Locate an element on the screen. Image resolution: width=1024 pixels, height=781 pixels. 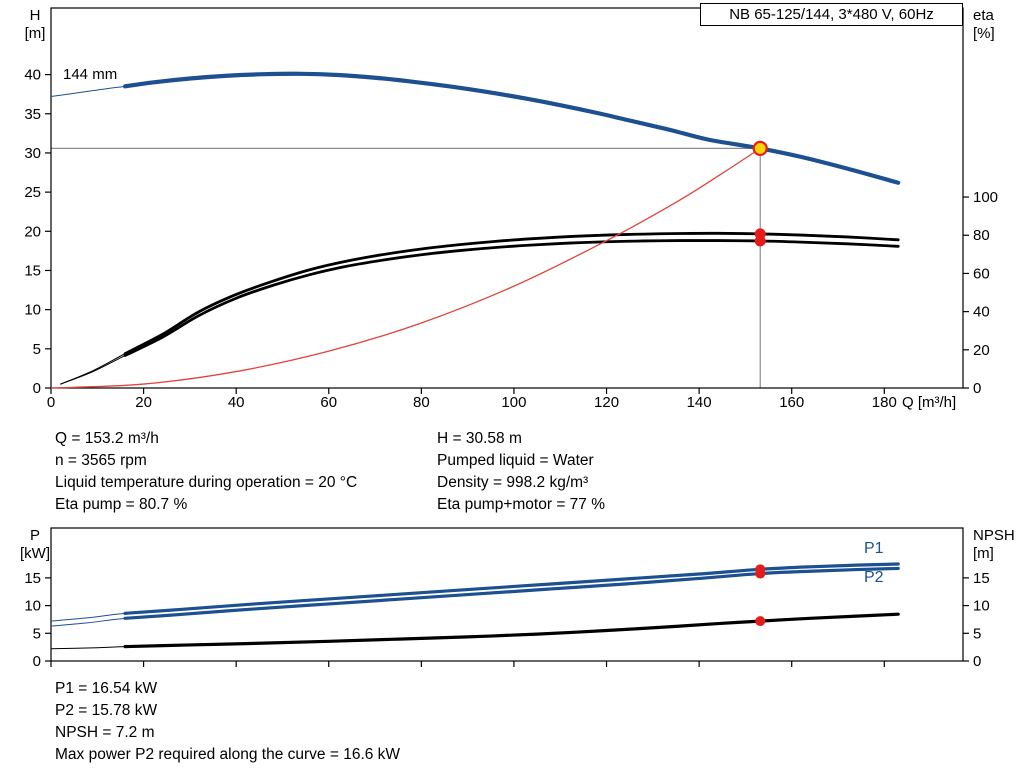
y2-axis-title: NPSH is located at coordinates (994, 535).